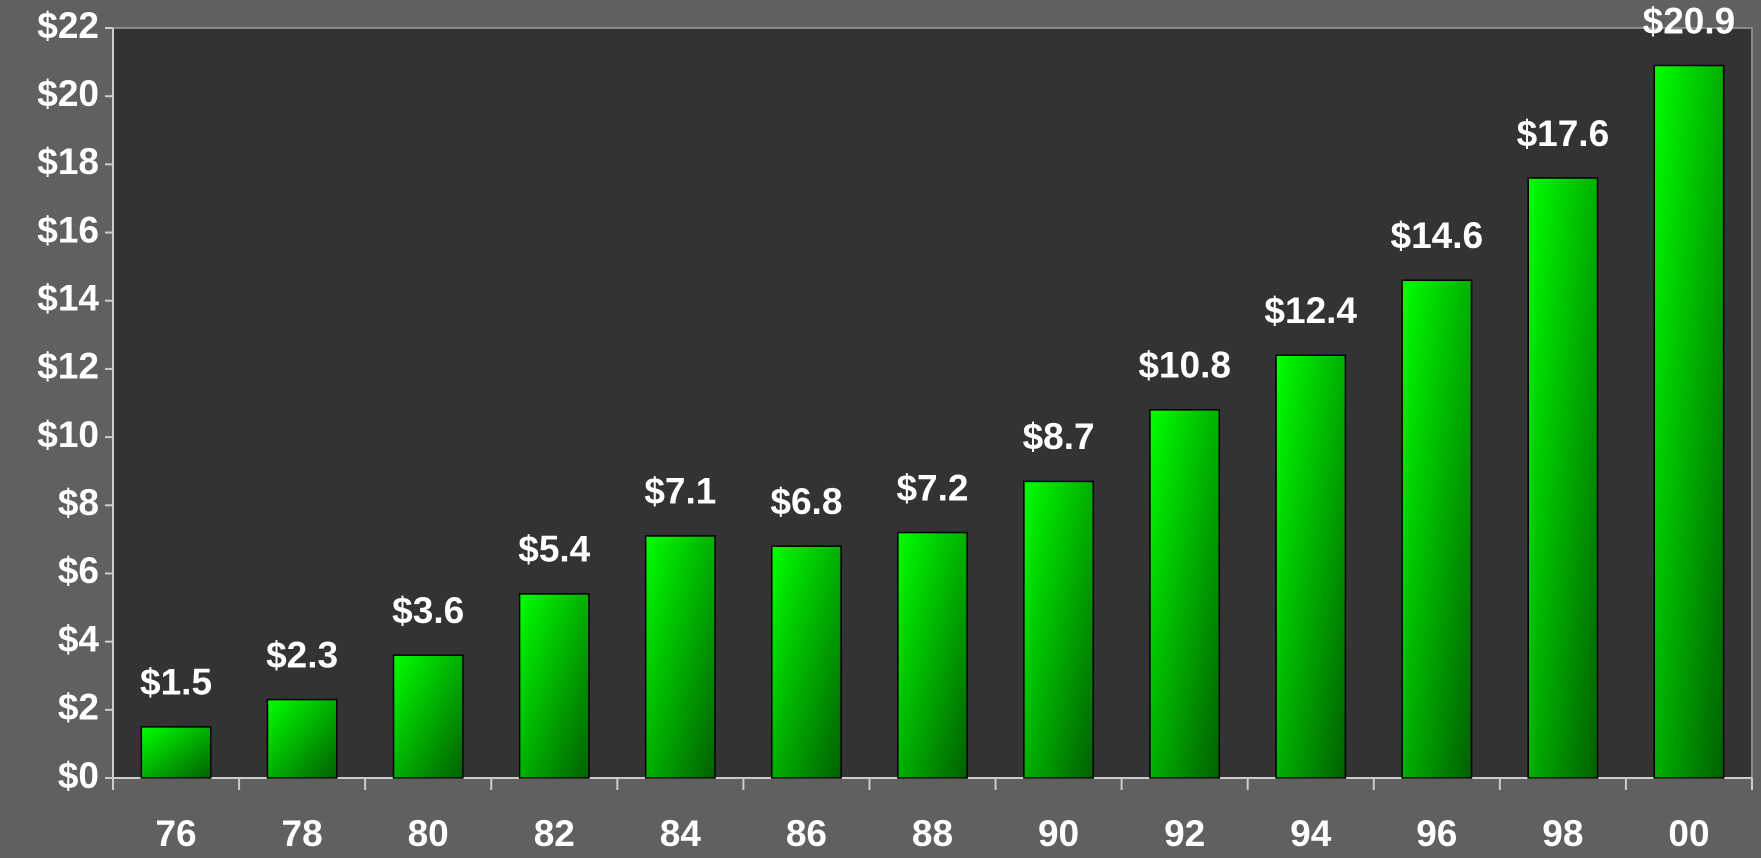 Image resolution: width=1761 pixels, height=858 pixels. Describe the element at coordinates (1689, 20) in the screenshot. I see `data-label: $20.9` at that location.